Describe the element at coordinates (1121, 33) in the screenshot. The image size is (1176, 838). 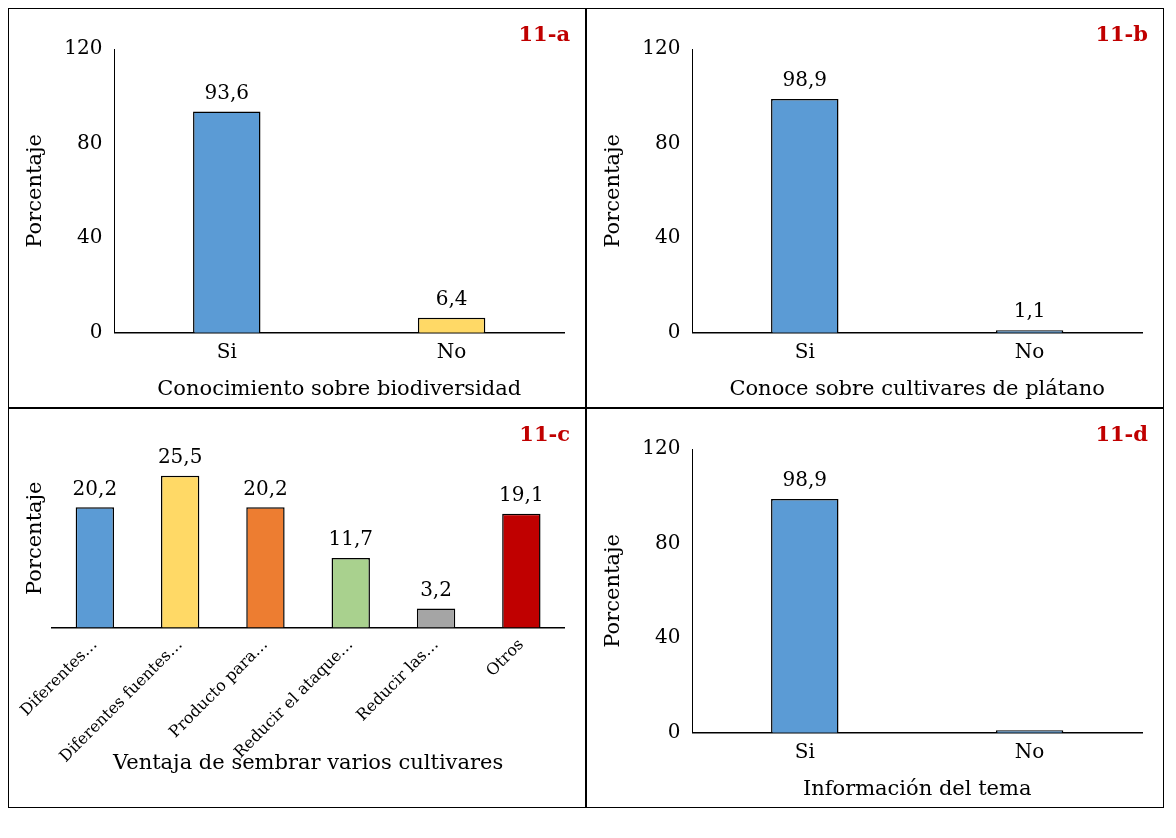
I see `text: 11-b` at that location.